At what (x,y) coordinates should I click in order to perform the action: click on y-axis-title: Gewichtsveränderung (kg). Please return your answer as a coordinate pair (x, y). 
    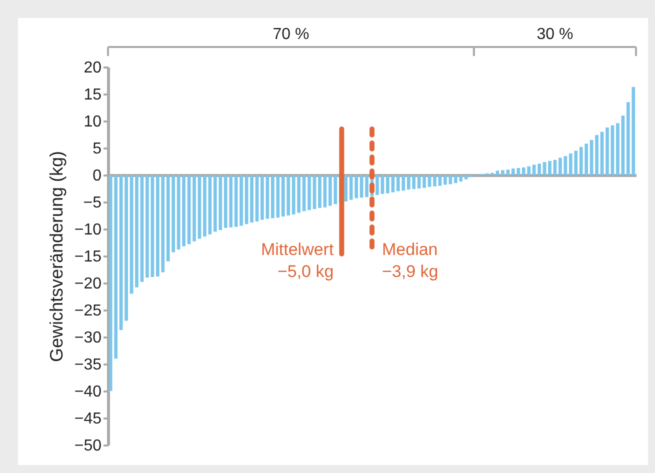
    Looking at the image, I should click on (56, 256).